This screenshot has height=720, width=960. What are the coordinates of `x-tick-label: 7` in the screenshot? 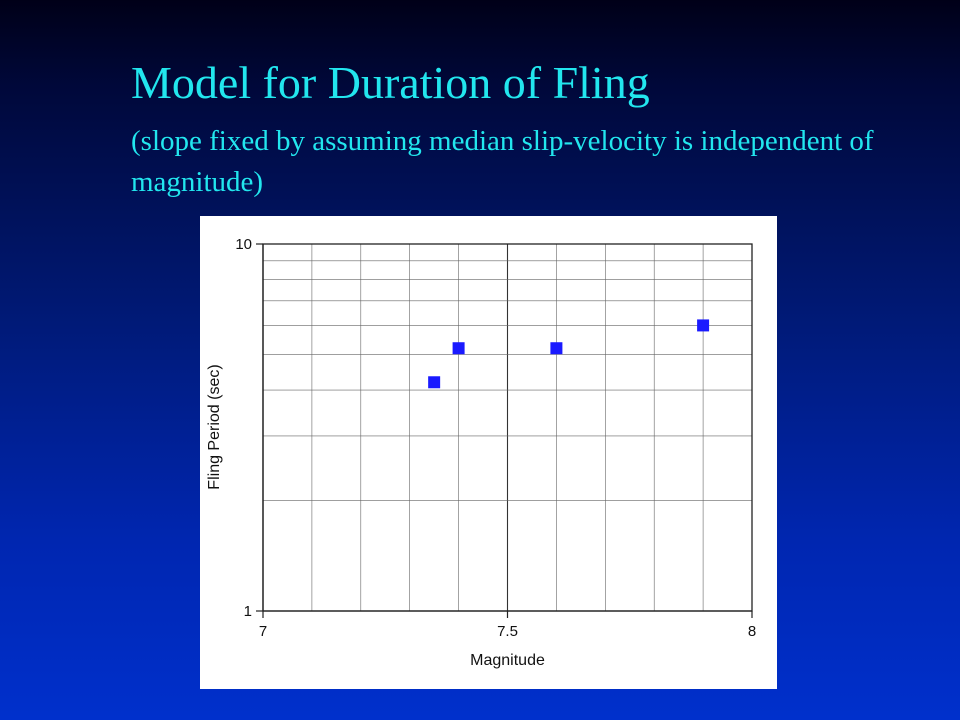 It's located at (263, 631).